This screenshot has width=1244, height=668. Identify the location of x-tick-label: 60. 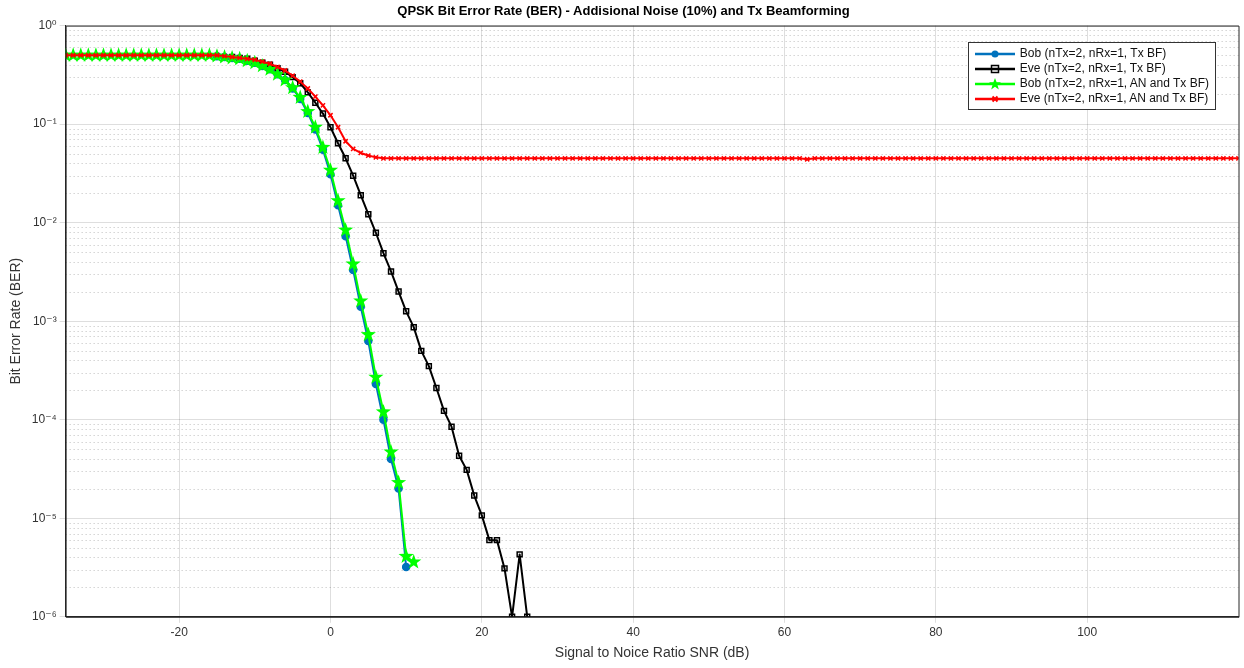
(784, 632).